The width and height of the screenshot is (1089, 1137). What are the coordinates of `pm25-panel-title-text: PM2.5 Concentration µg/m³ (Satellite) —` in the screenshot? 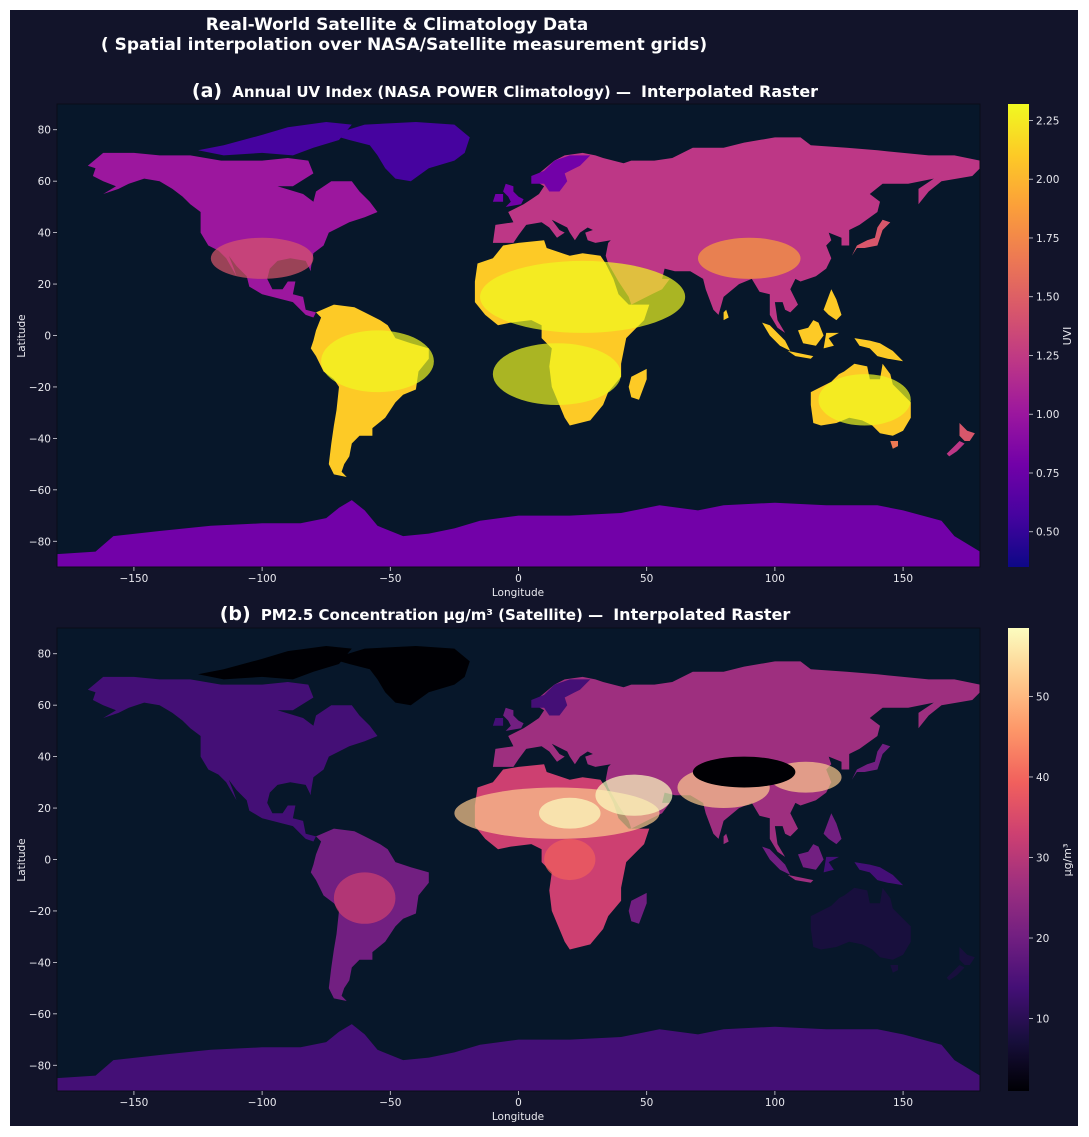 It's located at (432, 615).